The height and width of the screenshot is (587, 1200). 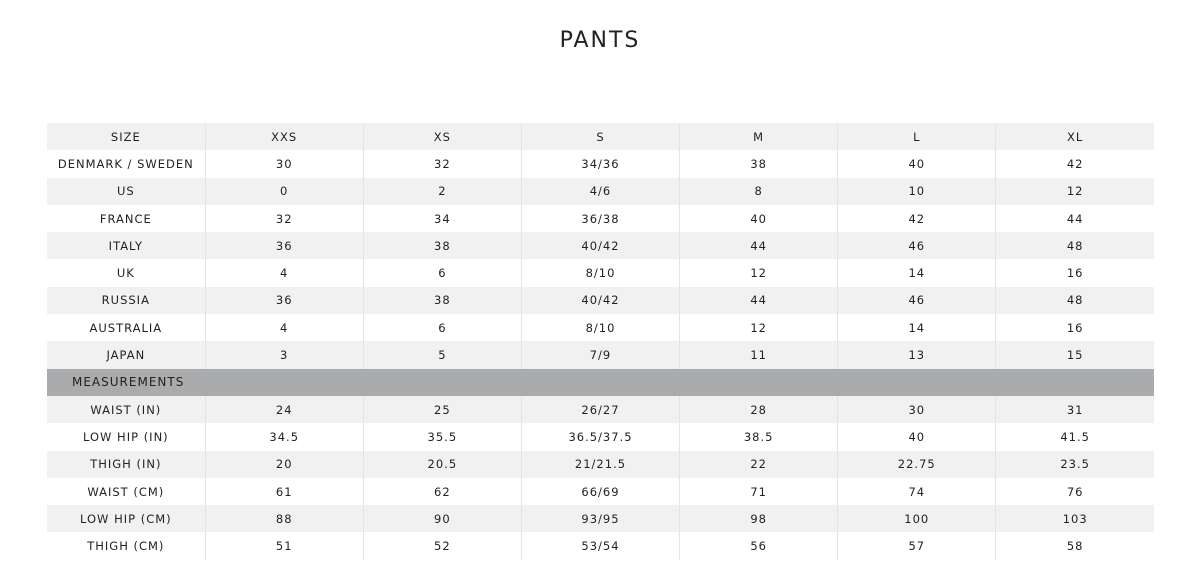 I want to click on table-cell: 41.5, so click(x=1074, y=437).